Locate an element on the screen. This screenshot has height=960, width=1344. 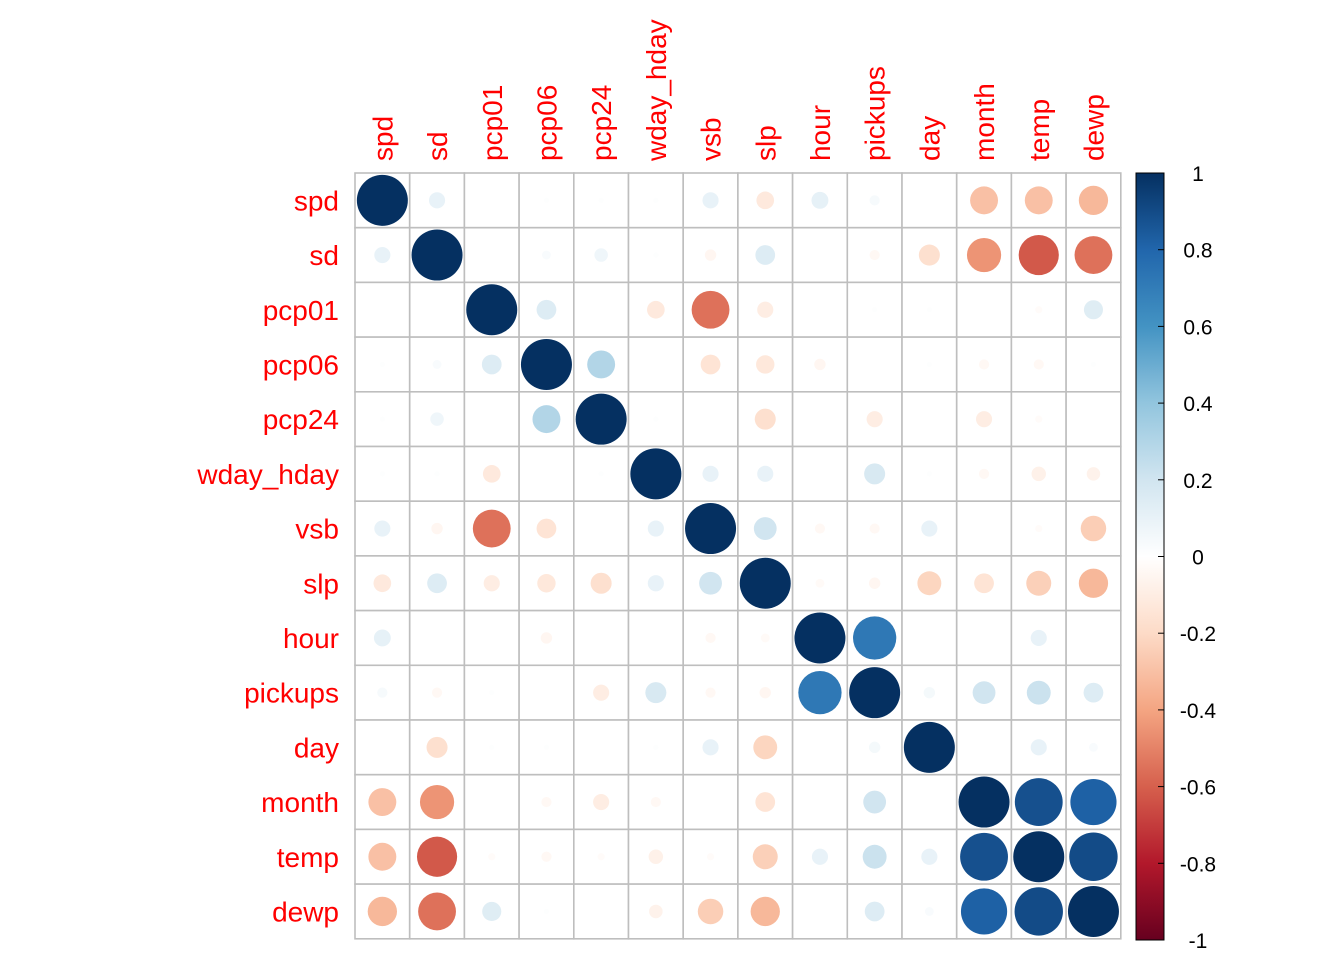
corr-circle-temp-month is located at coordinates (984, 856).